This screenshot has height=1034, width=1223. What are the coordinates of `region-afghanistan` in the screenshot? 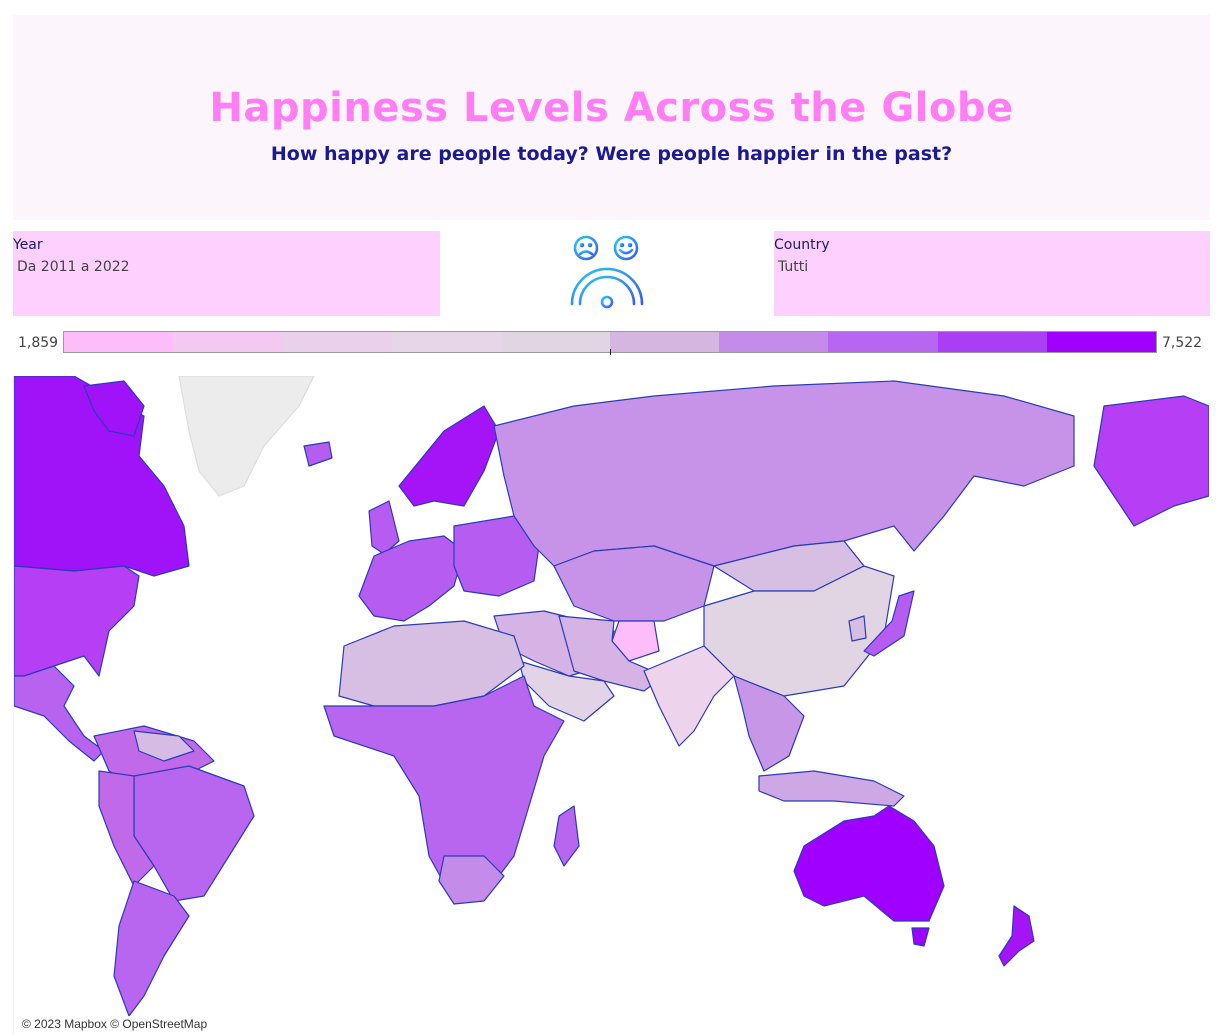 It's located at (635, 641).